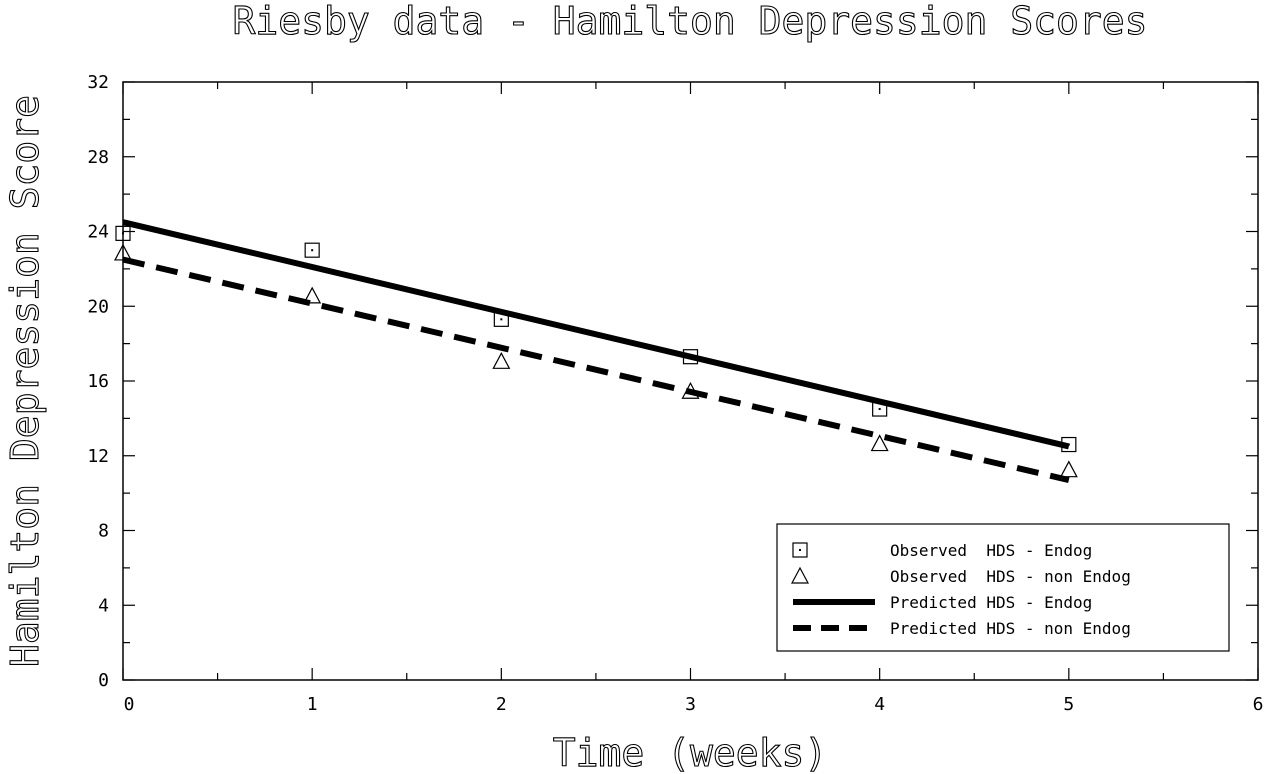  What do you see at coordinates (98, 306) in the screenshot?
I see `y-tick-label: 20` at bounding box center [98, 306].